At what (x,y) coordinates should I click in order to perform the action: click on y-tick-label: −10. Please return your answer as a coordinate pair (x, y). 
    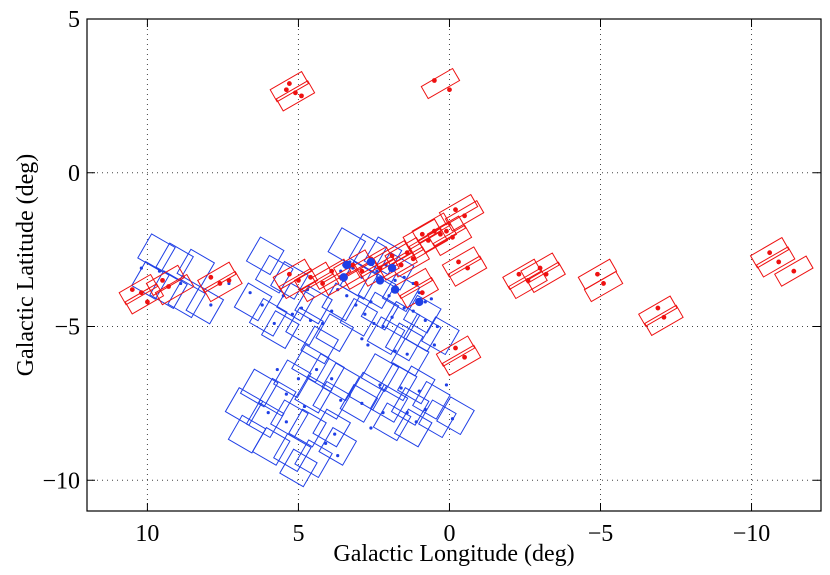
    Looking at the image, I should click on (61, 481).